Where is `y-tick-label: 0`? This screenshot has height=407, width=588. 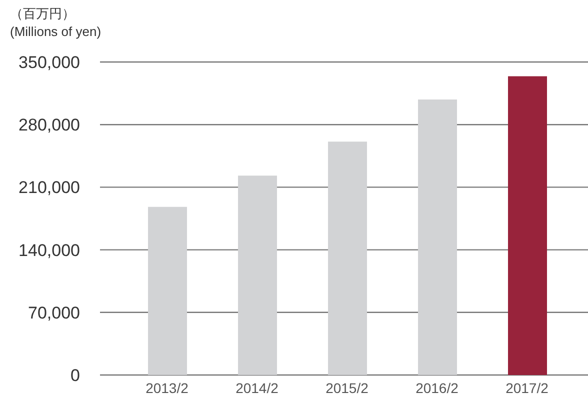 y-tick-label: 0 is located at coordinates (75, 376).